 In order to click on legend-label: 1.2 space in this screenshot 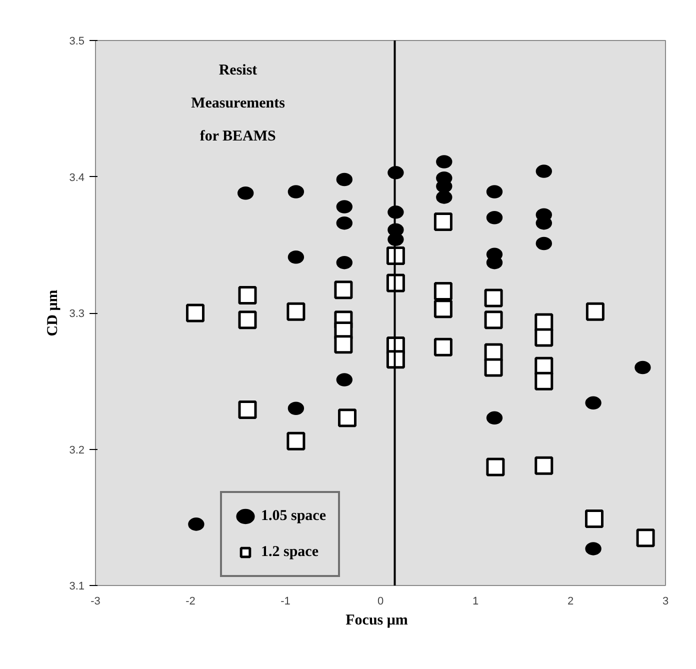, I will do `click(289, 552)`.